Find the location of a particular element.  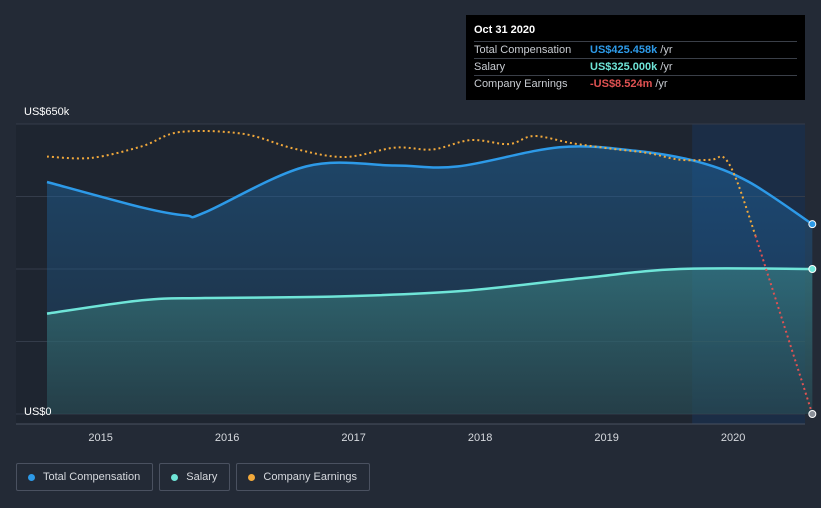

y-tick-max: US$650k is located at coordinates (47, 112).